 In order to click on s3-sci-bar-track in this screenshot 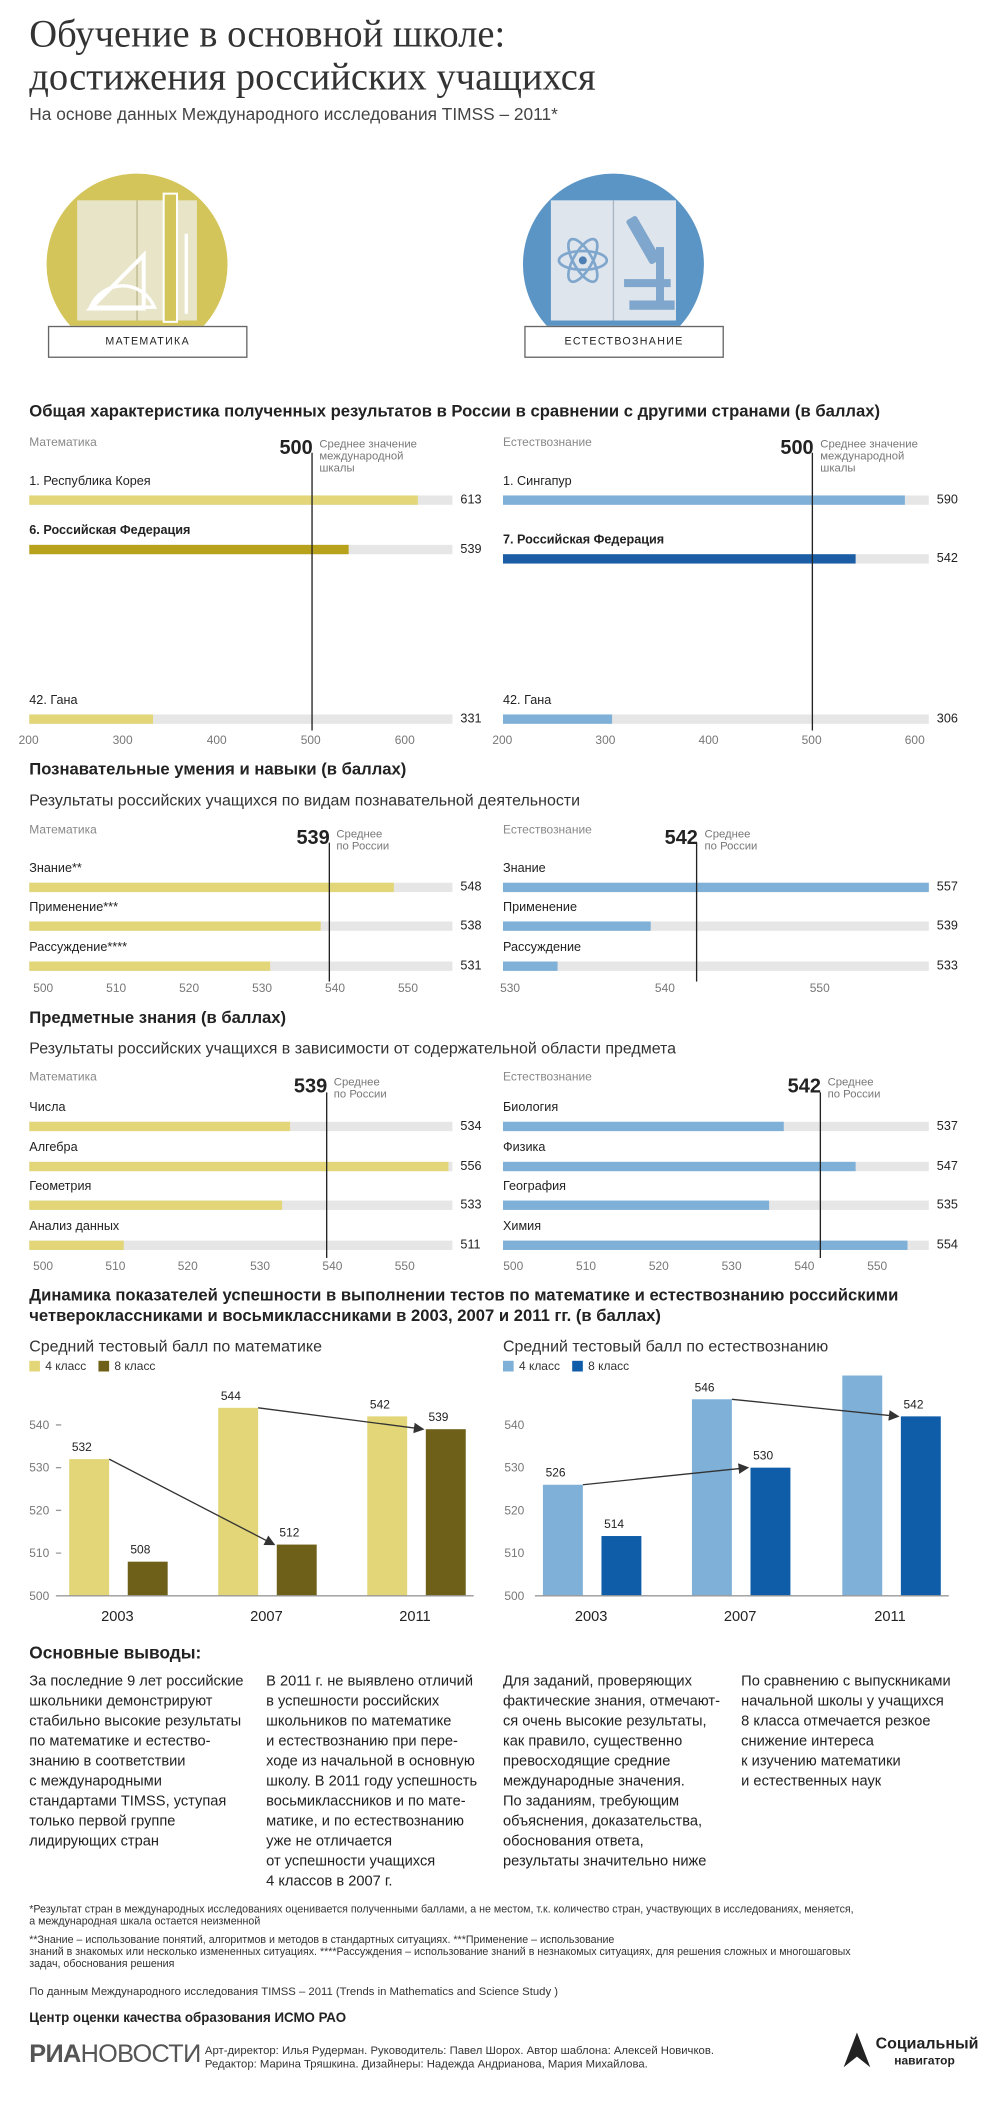, I will do `click(715, 1126)`.